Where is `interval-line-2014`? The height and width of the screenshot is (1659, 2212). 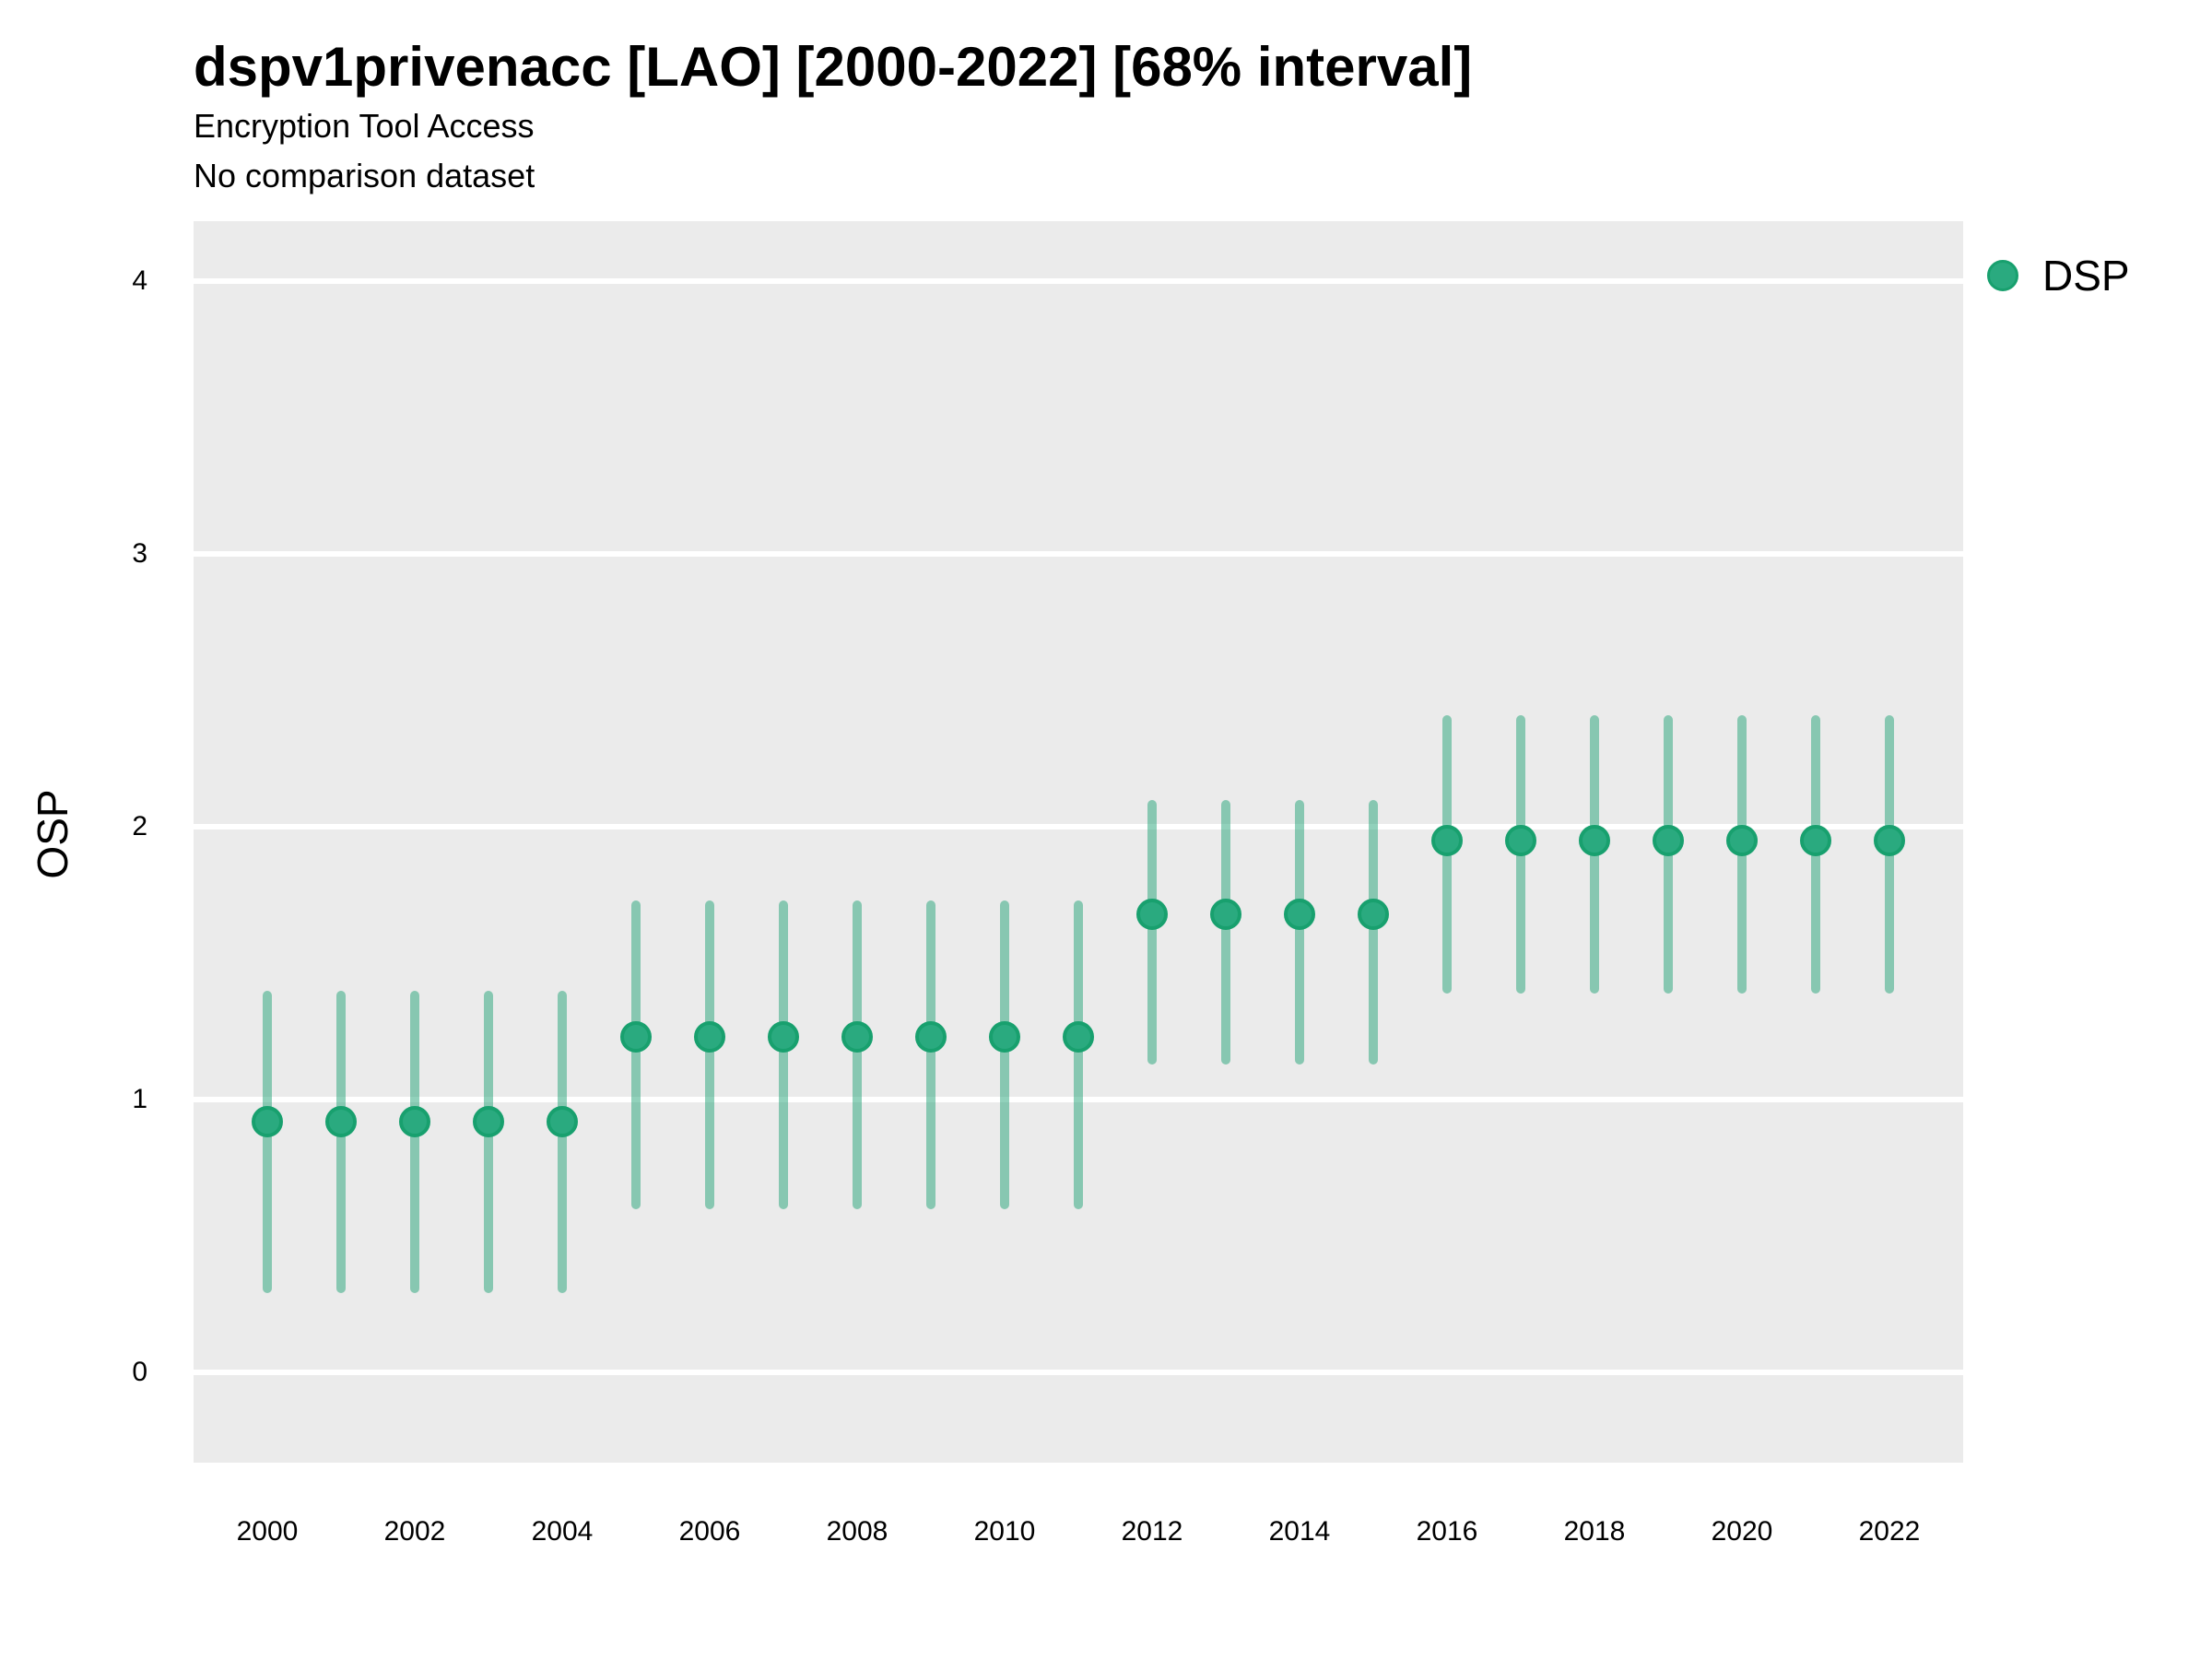 interval-line-2014 is located at coordinates (1299, 932).